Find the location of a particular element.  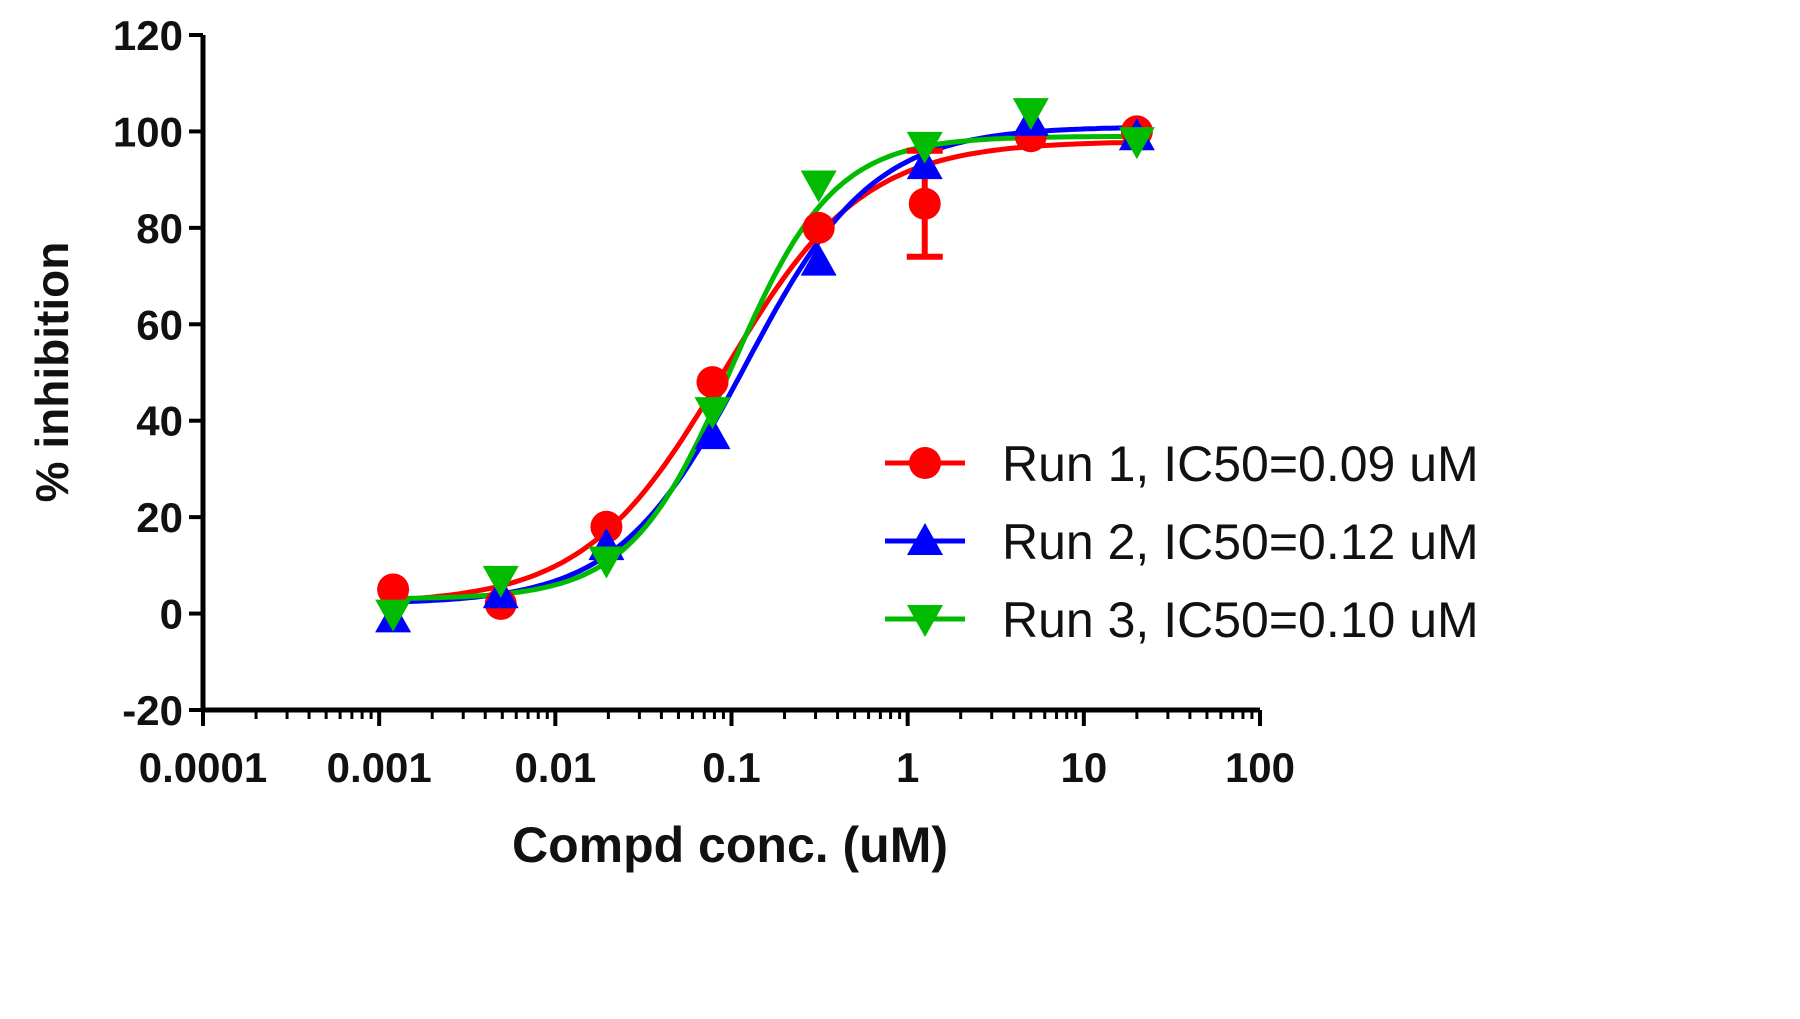

x-tick-label: 0.1 is located at coordinates (731, 767).